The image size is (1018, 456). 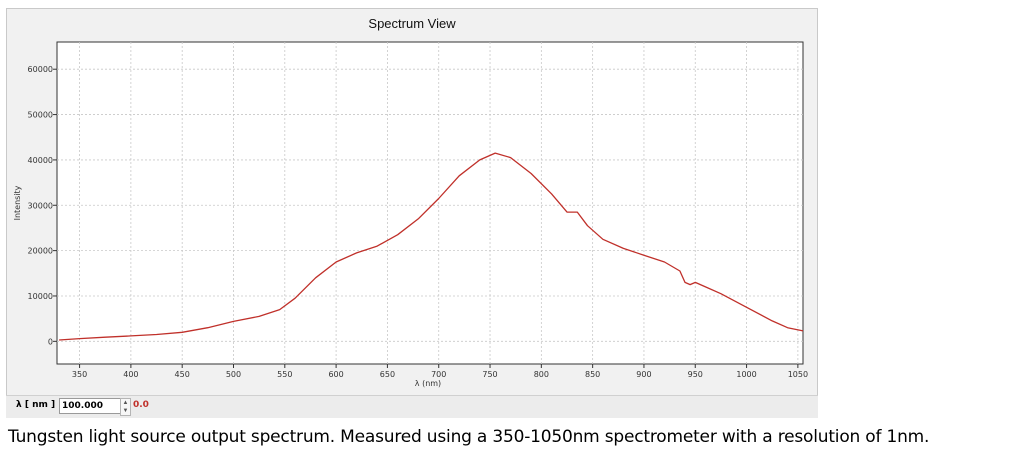 What do you see at coordinates (233, 374) in the screenshot?
I see `x-tick-label: 500` at bounding box center [233, 374].